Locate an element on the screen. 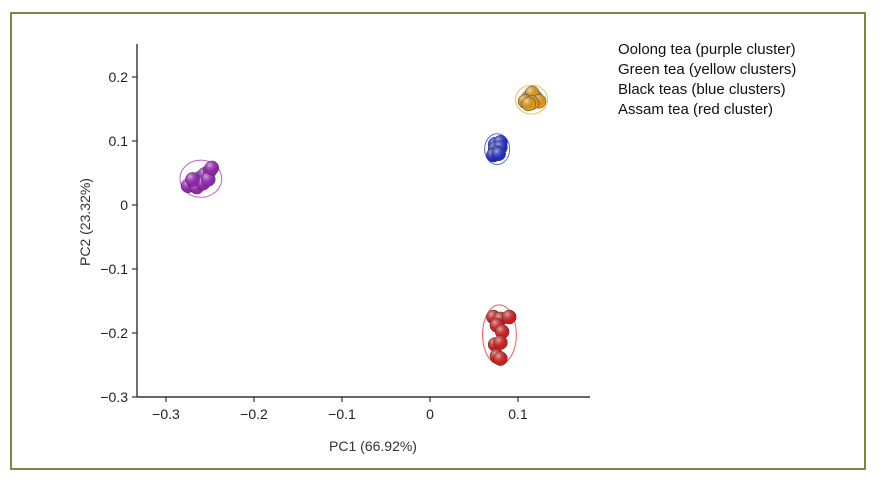  x-axis-label: PC1 (66.92%) is located at coordinates (373, 446).